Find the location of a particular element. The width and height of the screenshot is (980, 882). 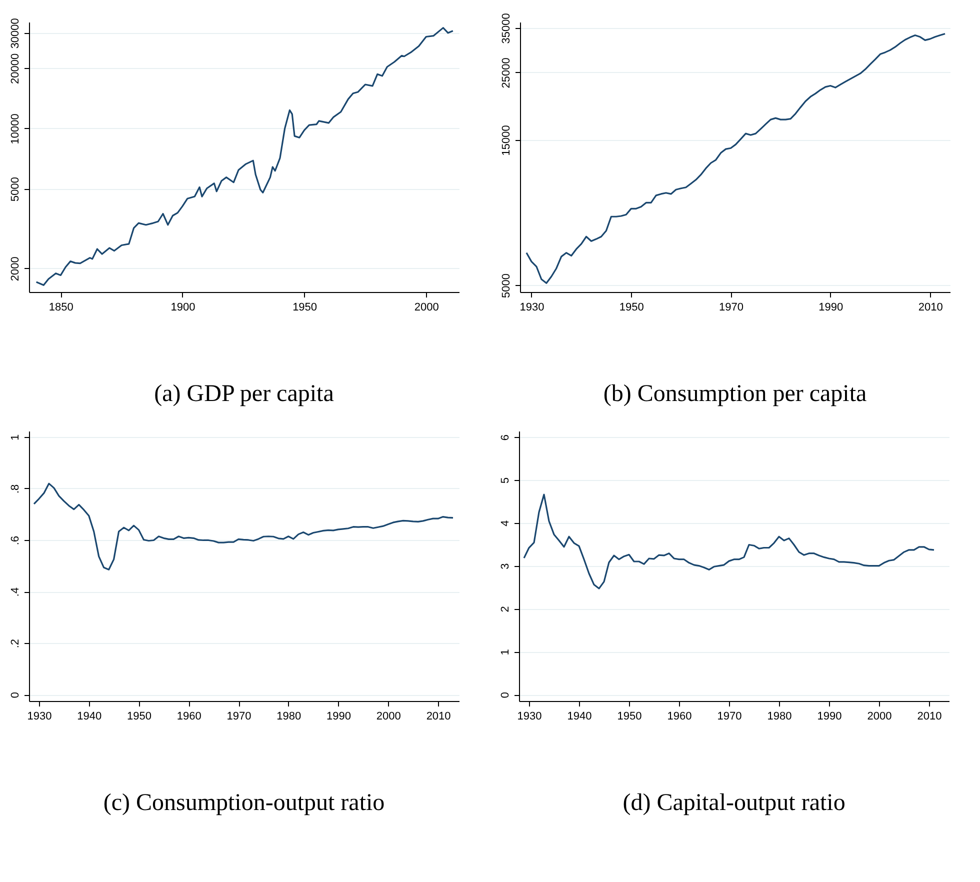

text: (b) Consumption per capita is located at coordinates (735, 394).